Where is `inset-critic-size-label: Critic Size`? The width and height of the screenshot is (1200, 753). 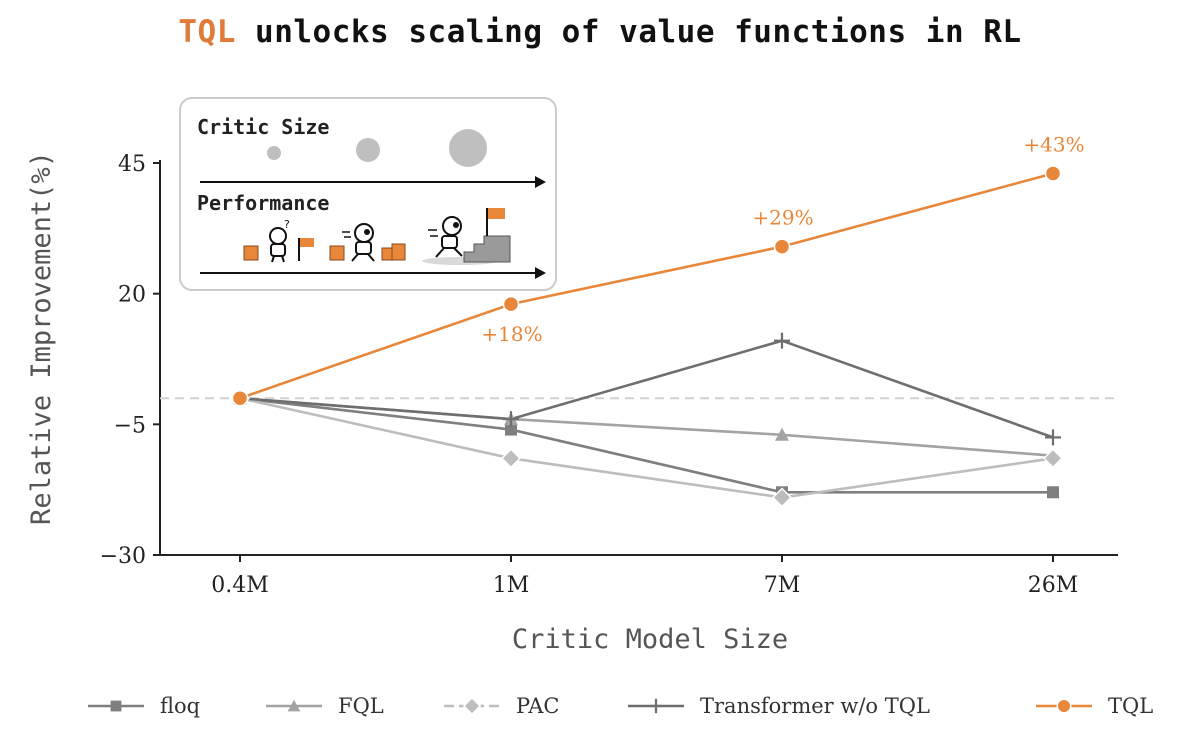 inset-critic-size-label: Critic Size is located at coordinates (263, 127).